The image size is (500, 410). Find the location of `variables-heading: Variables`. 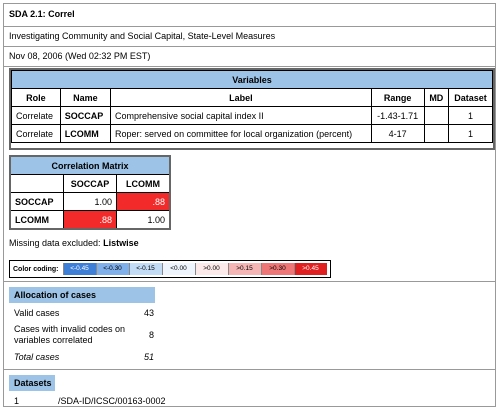

variables-heading: Variables is located at coordinates (252, 79).